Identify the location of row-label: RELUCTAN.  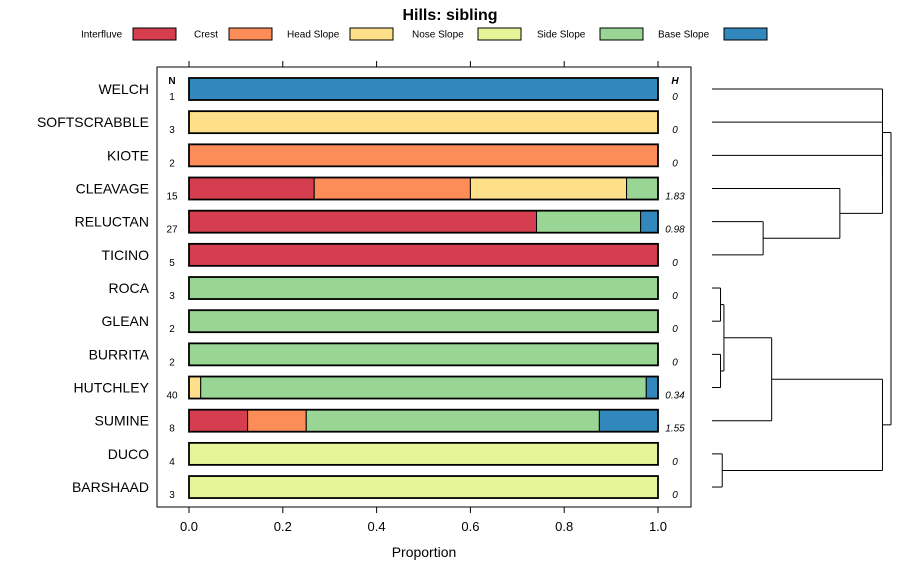
(112, 222).